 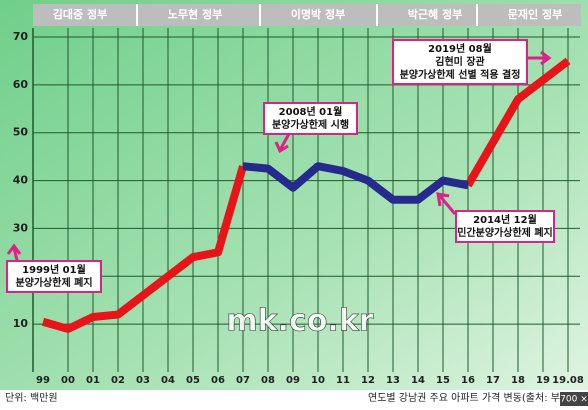 What do you see at coordinates (443, 380) in the screenshot?
I see `x-tick-label: 15` at bounding box center [443, 380].